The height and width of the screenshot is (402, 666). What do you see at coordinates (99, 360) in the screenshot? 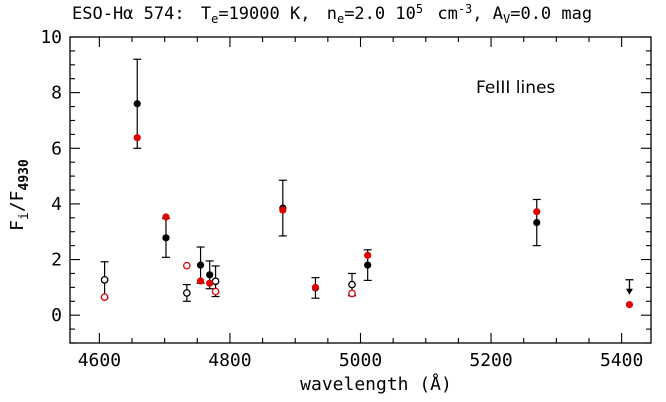
I see `x-tick-label: 4600` at bounding box center [99, 360].